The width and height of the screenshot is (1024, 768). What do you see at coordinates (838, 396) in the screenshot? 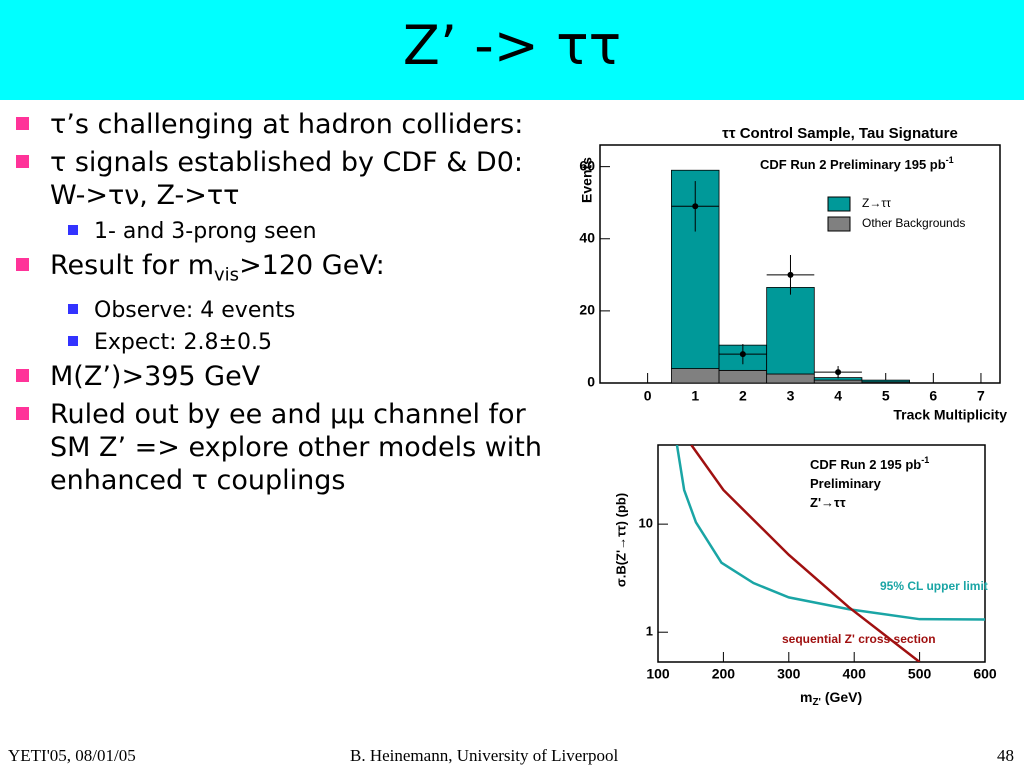
I see `x-tick-label: 4` at bounding box center [838, 396].